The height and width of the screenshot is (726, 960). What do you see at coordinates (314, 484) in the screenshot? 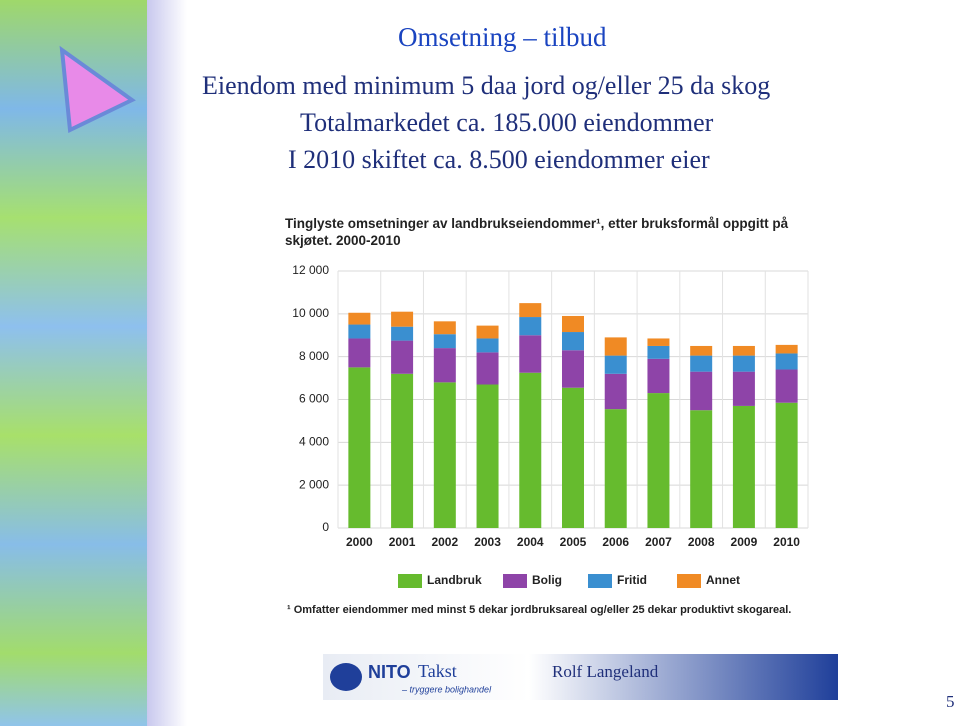
I see `y-tick-label: 2 000` at bounding box center [314, 484].